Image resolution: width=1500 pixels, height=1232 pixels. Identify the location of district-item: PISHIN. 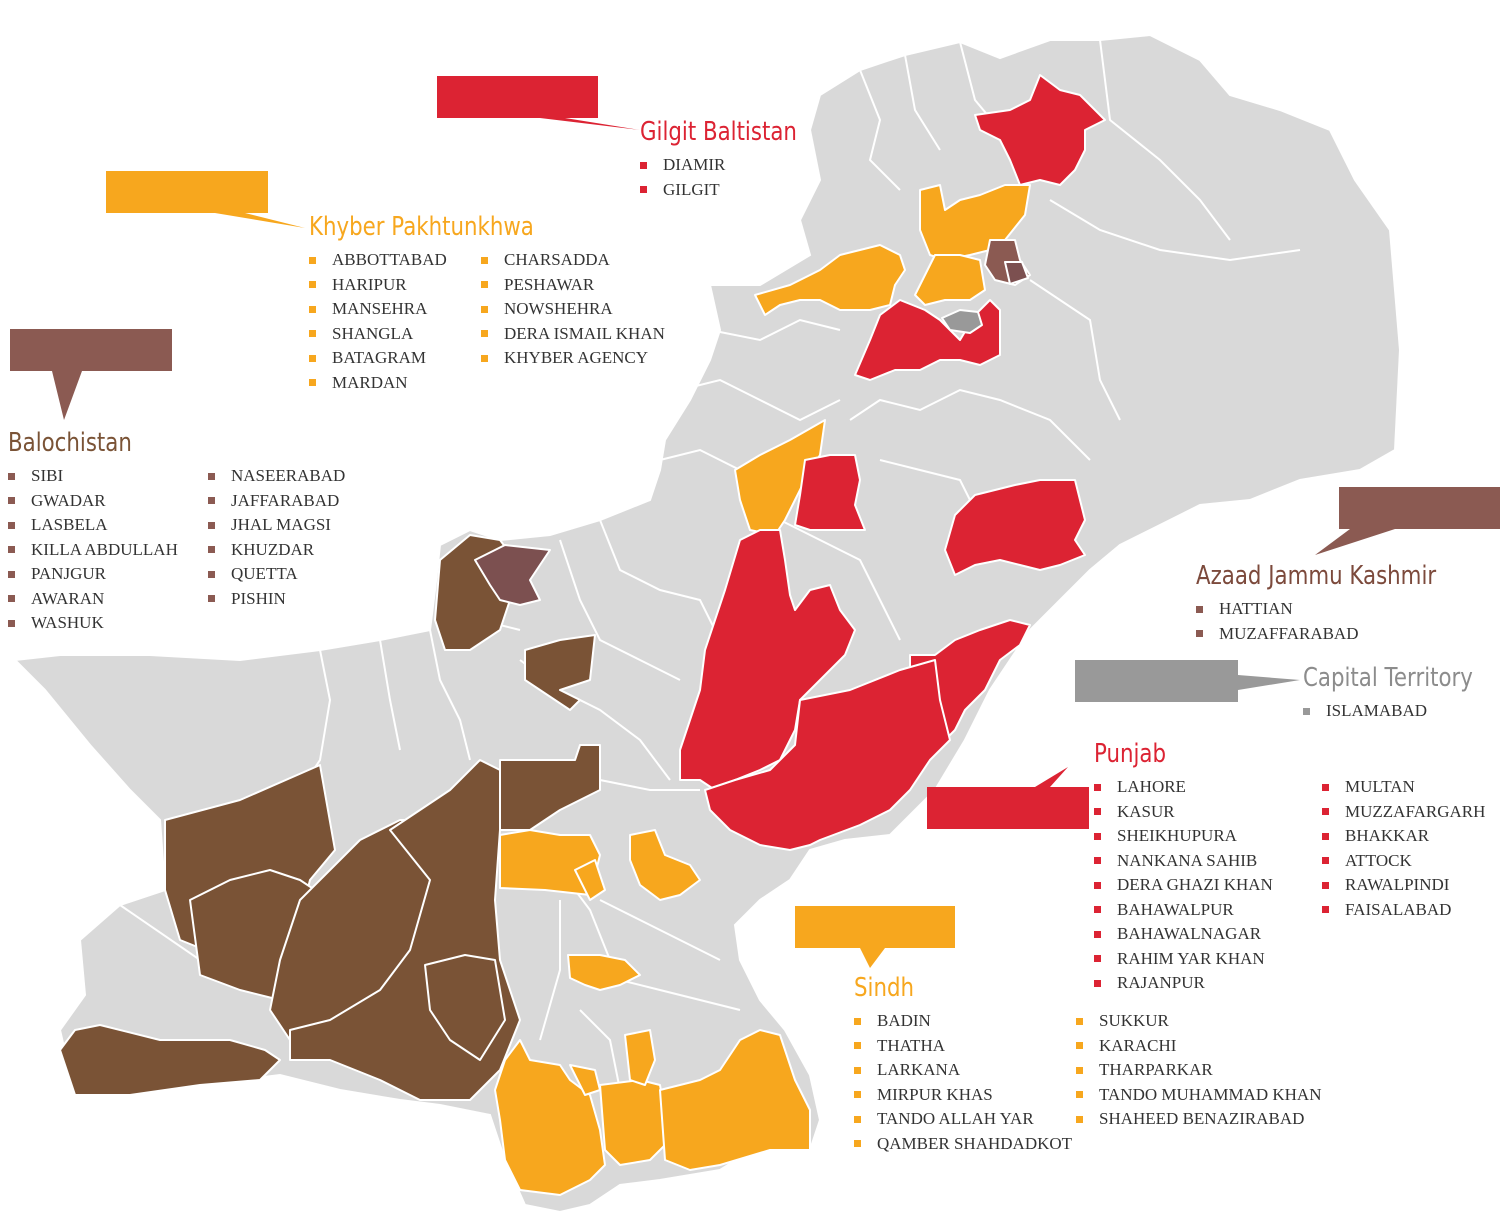
(283, 599).